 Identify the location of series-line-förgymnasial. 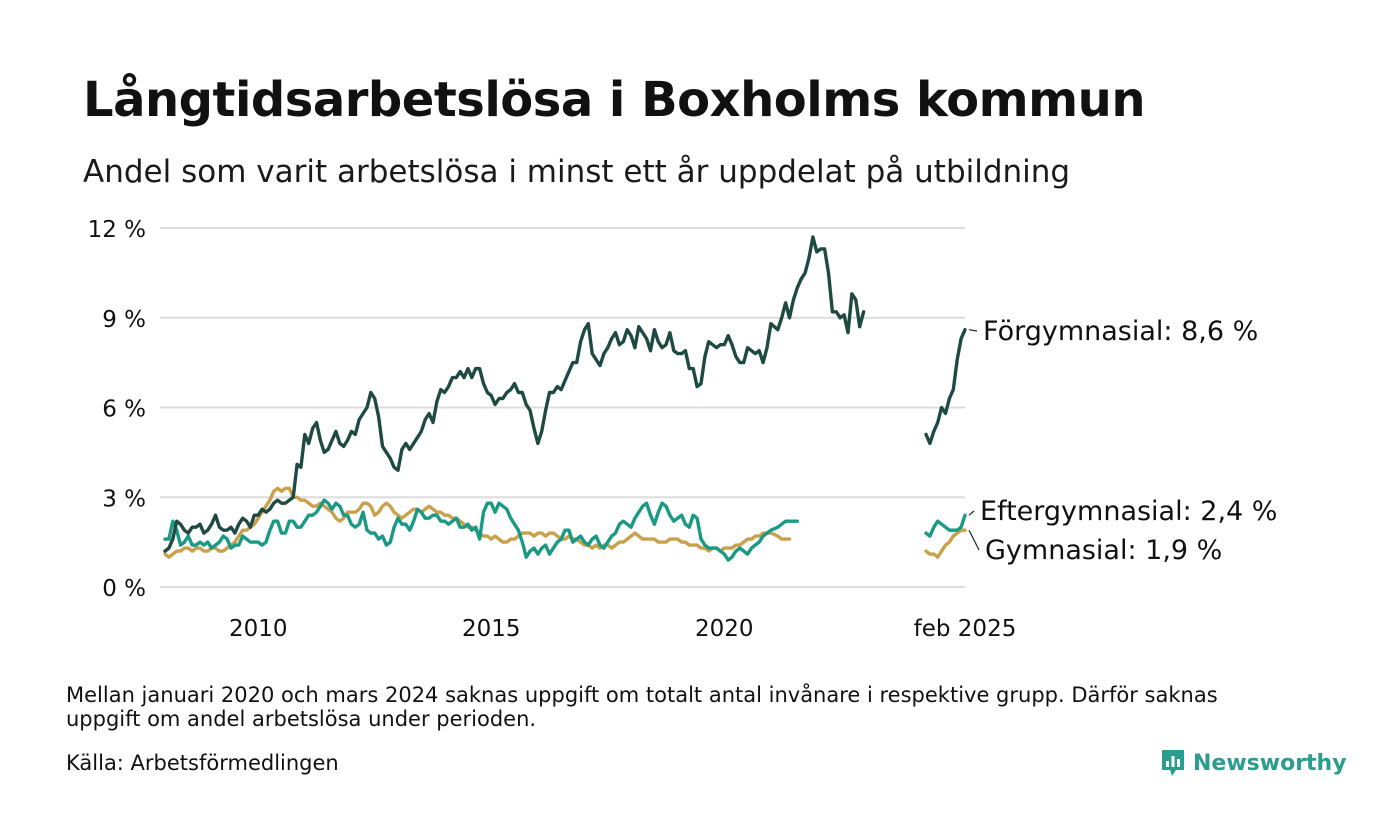
(945, 387).